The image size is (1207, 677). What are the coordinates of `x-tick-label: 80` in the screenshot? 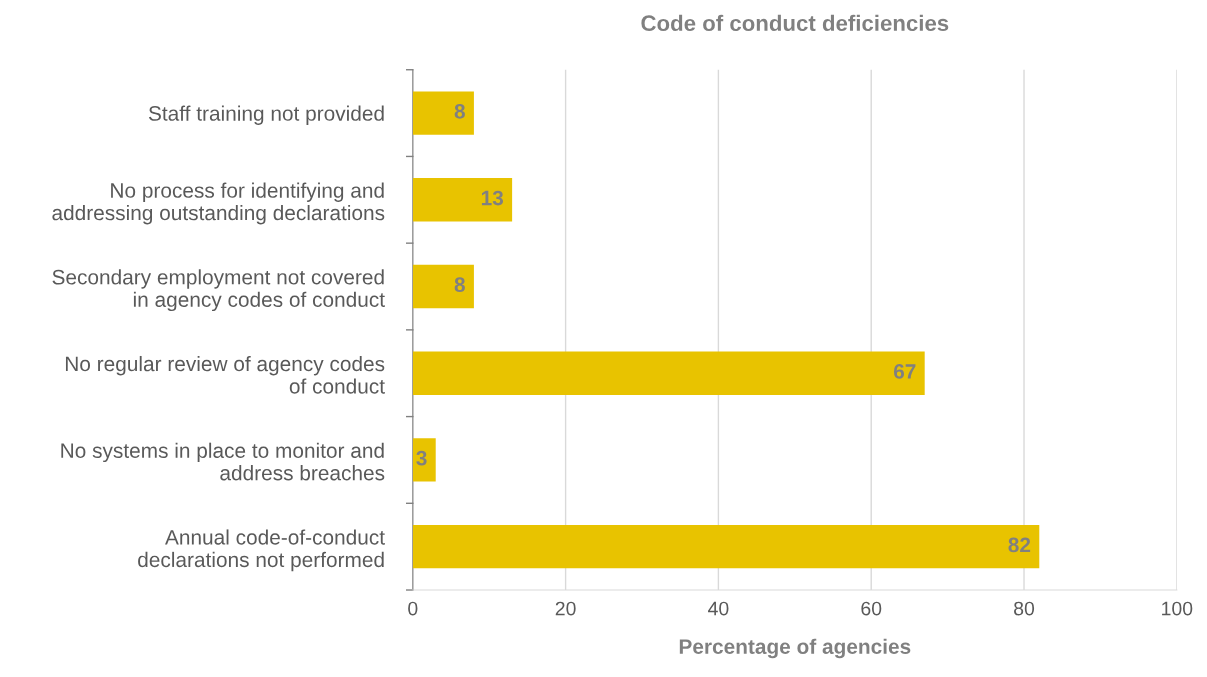 It's located at (1024, 608).